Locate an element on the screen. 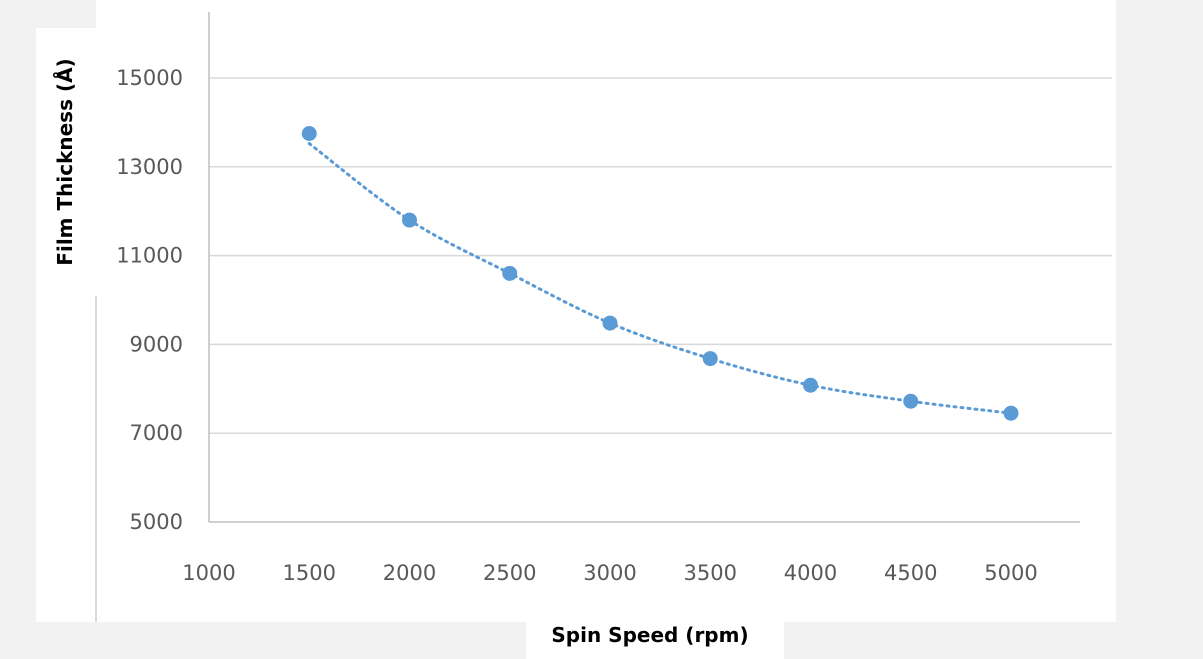  x-tick-label: 5000 is located at coordinates (1010, 573).